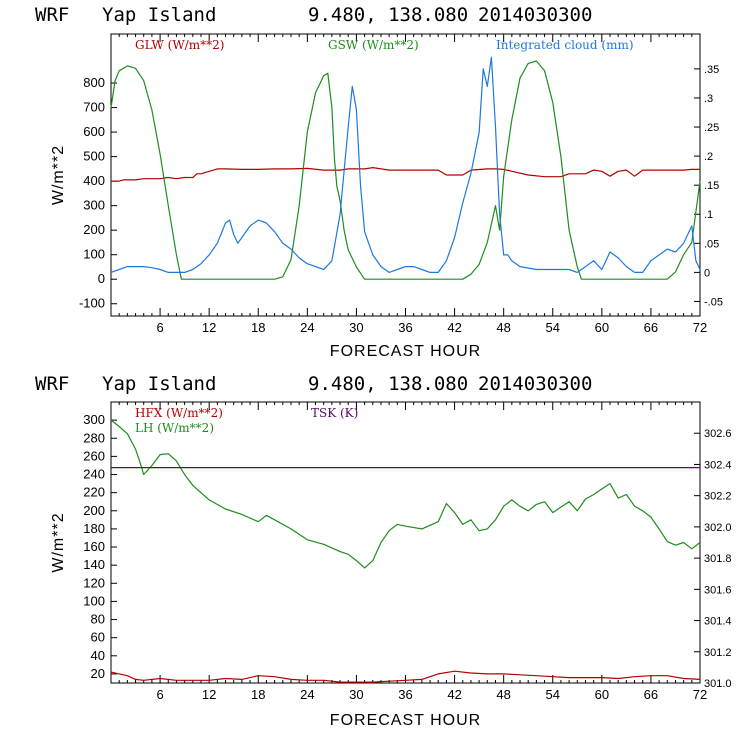 Image resolution: width=740 pixels, height=740 pixels. Describe the element at coordinates (708, 157) in the screenshot. I see `y2-tick-label: .2` at that location.